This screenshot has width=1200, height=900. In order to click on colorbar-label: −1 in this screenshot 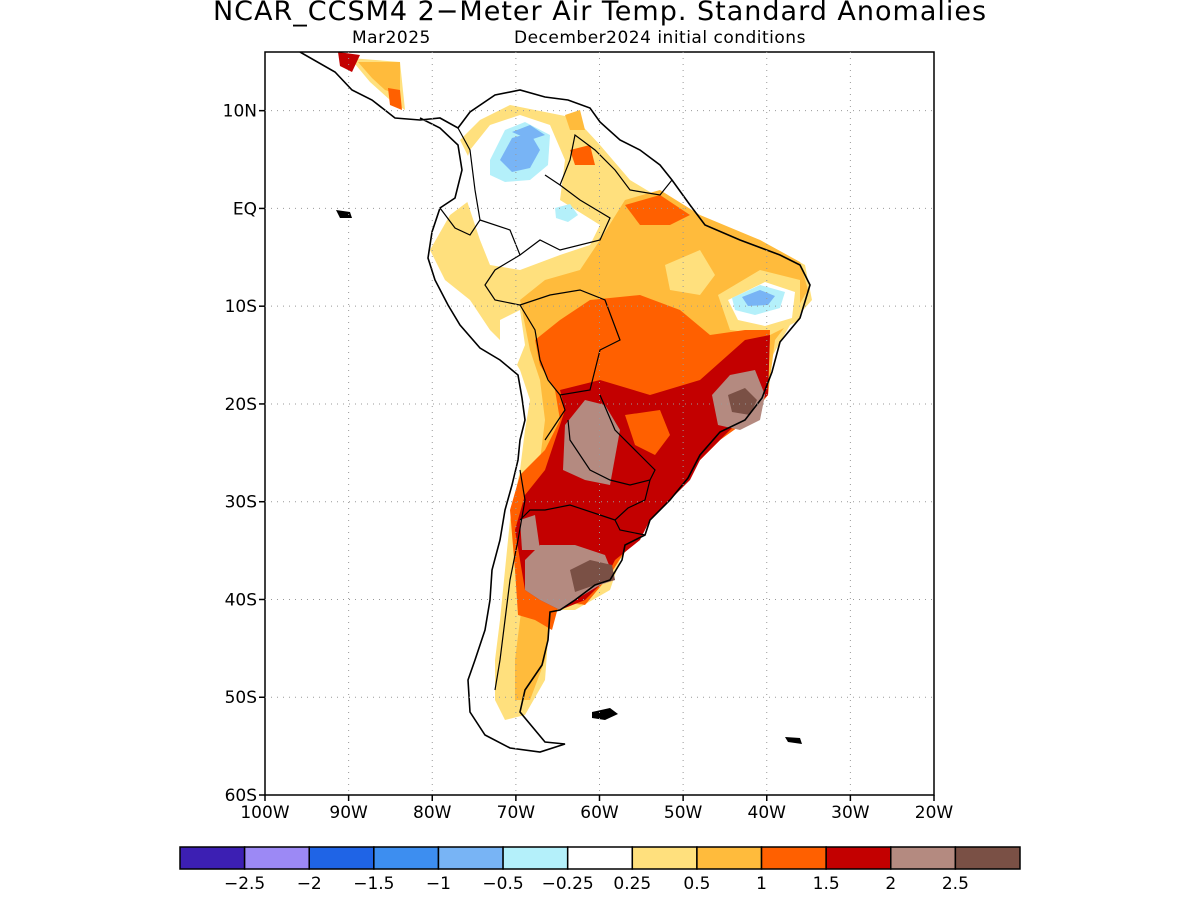, I will do `click(438, 884)`.